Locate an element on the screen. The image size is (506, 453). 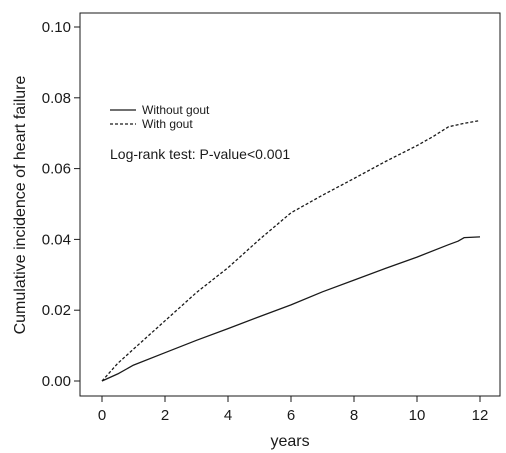
x-tick-label: 0 is located at coordinates (102, 415).